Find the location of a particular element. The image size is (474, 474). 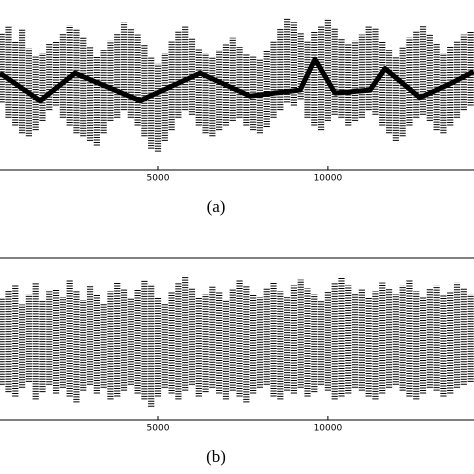

panel-caption: (b) is located at coordinates (216, 456).